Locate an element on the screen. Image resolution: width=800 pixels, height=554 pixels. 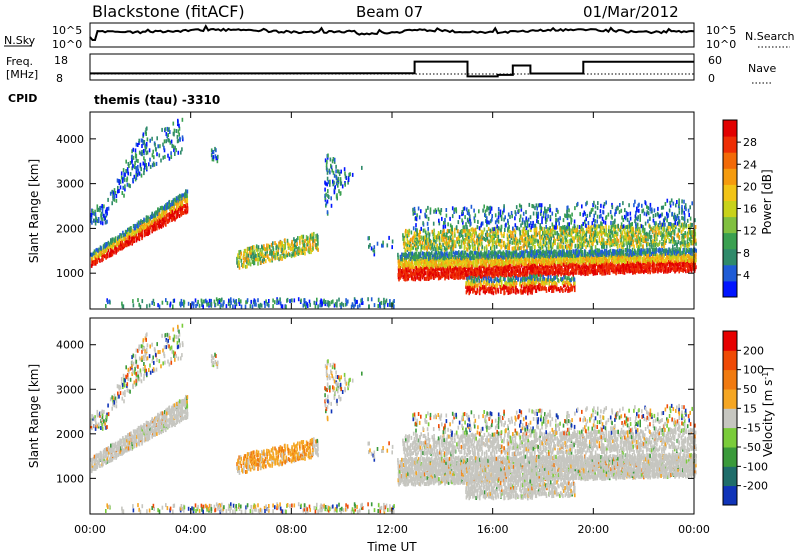
freq-panel: Freq. [MHz] 18 8 60 0 Nave is located at coordinates (391, 69).